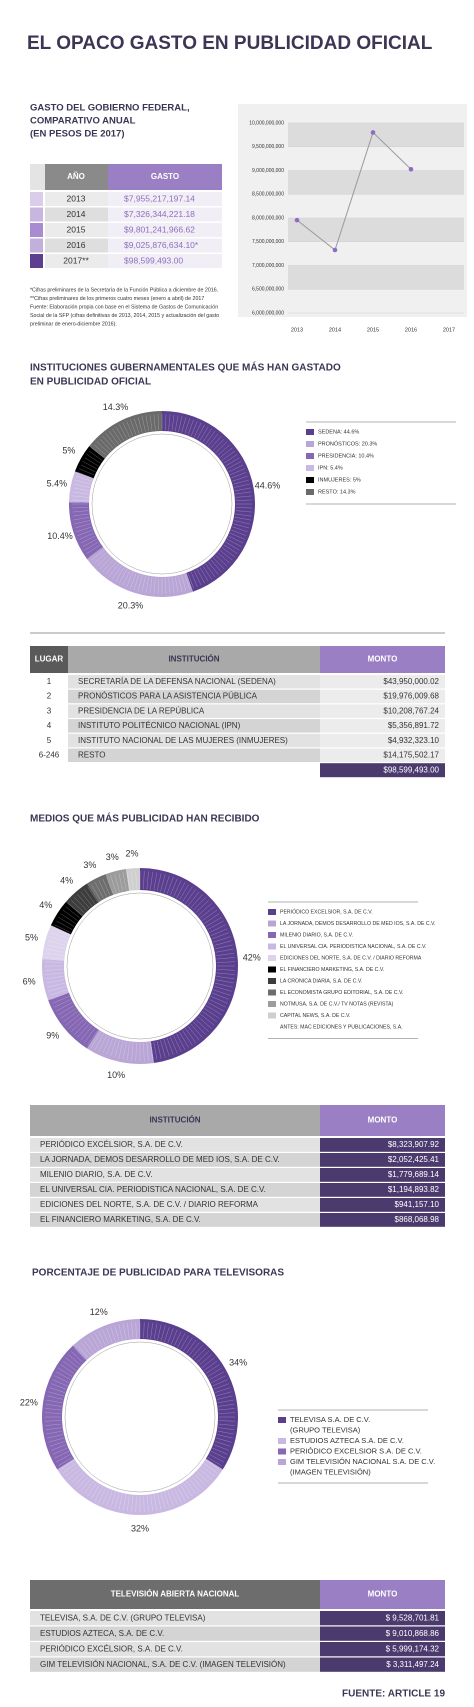 The width and height of the screenshot is (474, 1707). Describe the element at coordinates (116, 407) in the screenshot. I see `value-label: 14.3%` at that location.